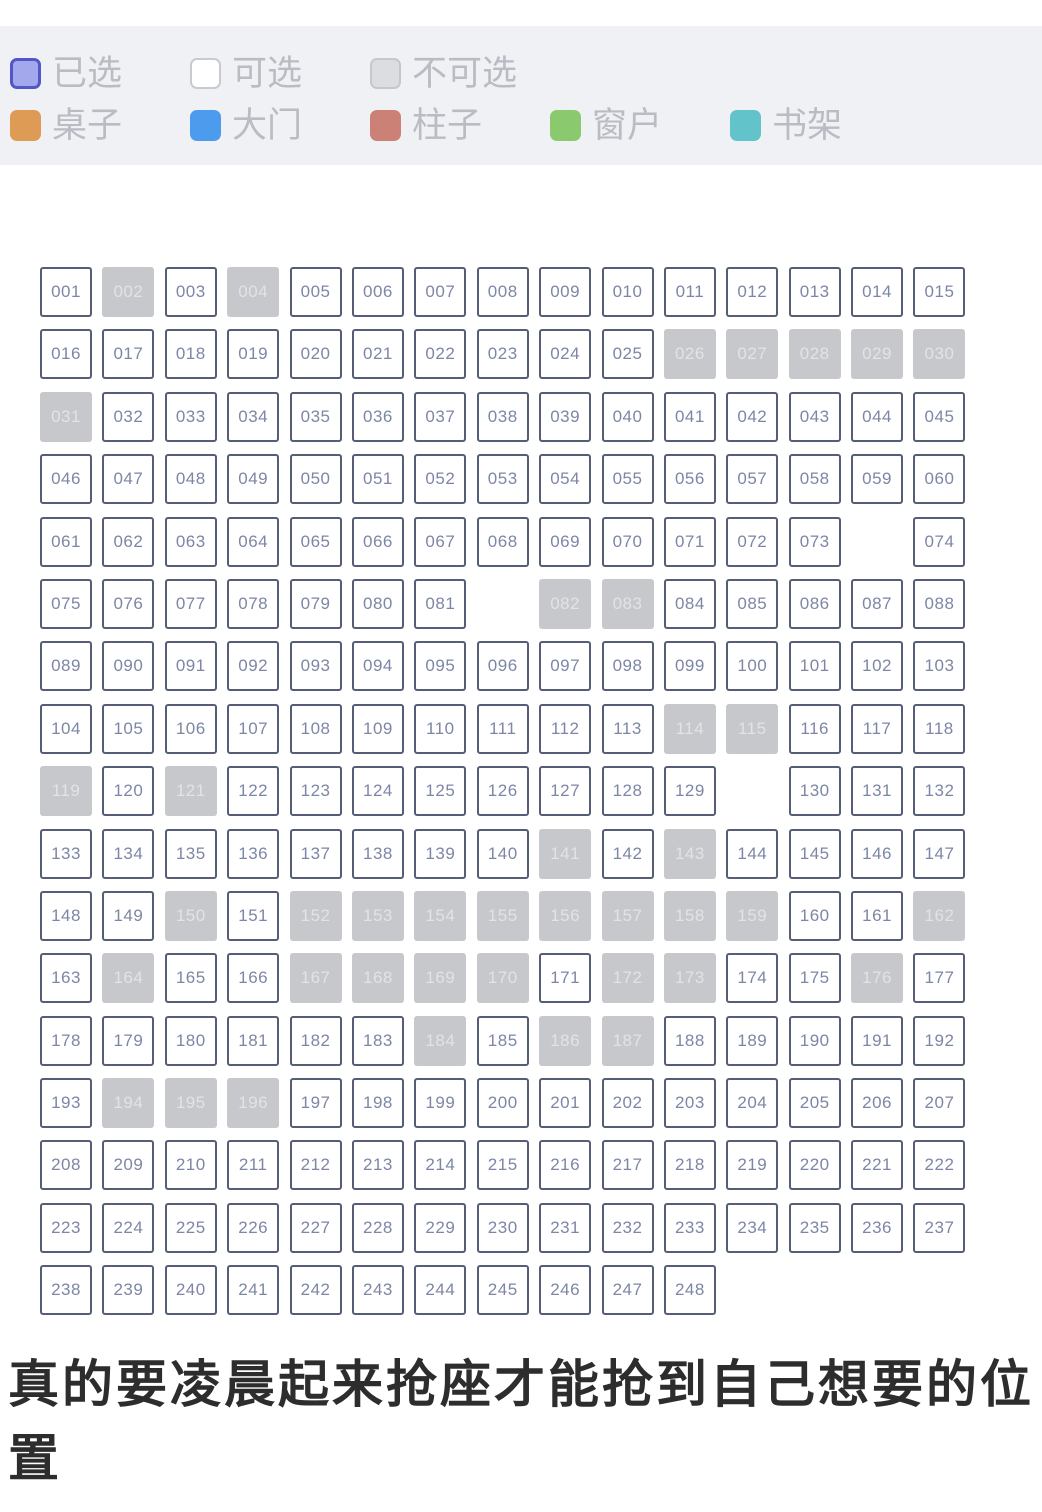  What do you see at coordinates (253, 416) in the screenshot?
I see `seat-034: 034` at bounding box center [253, 416].